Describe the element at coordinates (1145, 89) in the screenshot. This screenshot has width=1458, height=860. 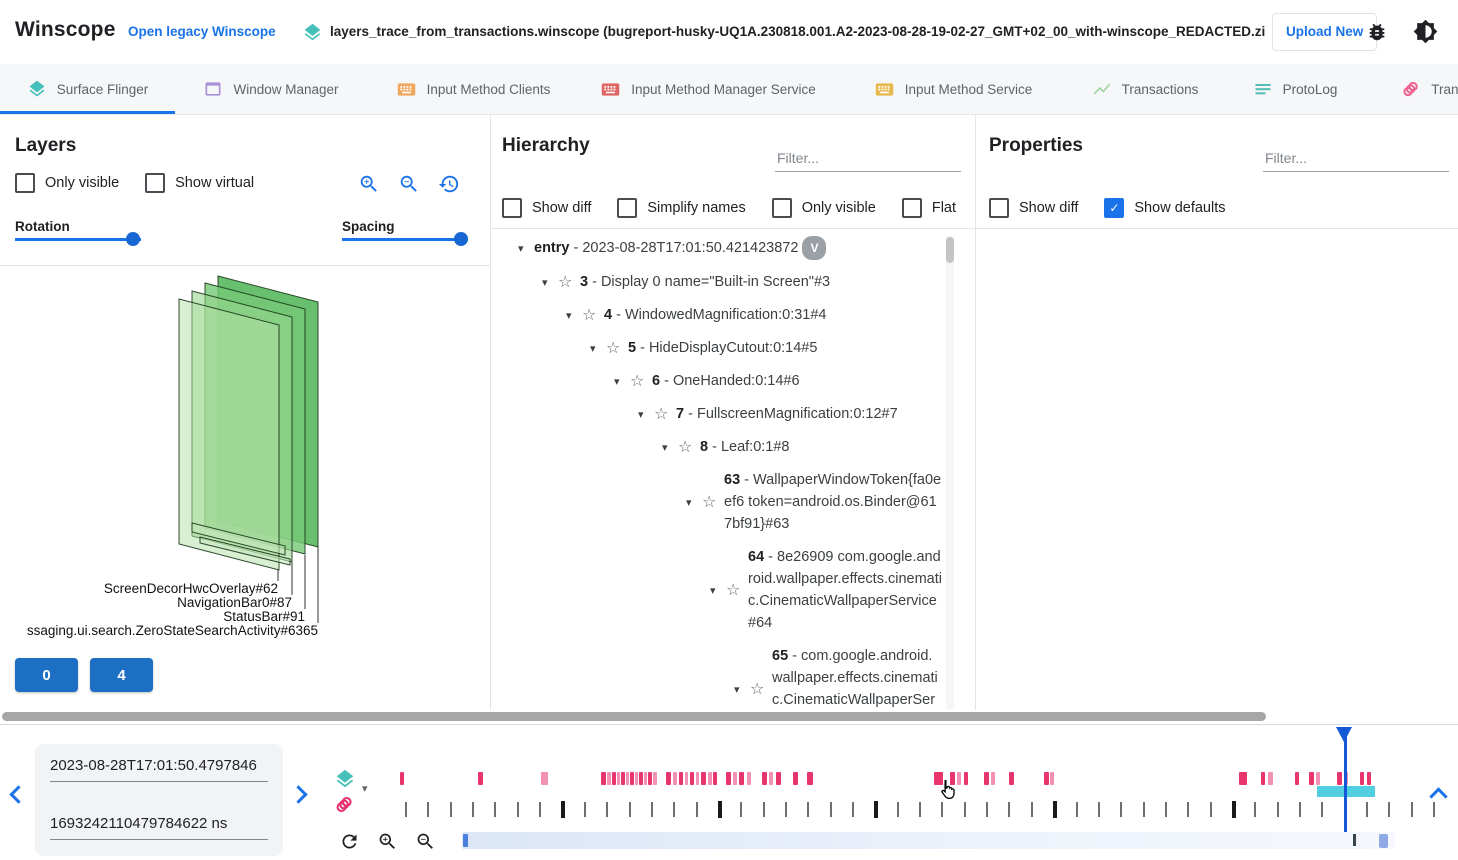
I see `tab-transactions: Transactions` at that location.